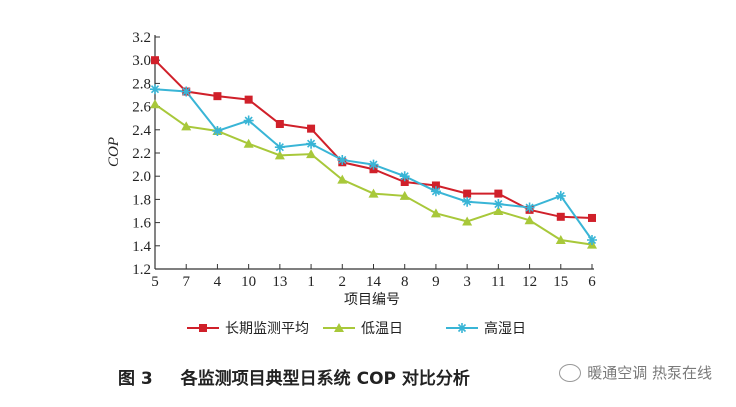  What do you see at coordinates (498, 282) in the screenshot?
I see `x-tick-label: 11` at bounding box center [498, 282].